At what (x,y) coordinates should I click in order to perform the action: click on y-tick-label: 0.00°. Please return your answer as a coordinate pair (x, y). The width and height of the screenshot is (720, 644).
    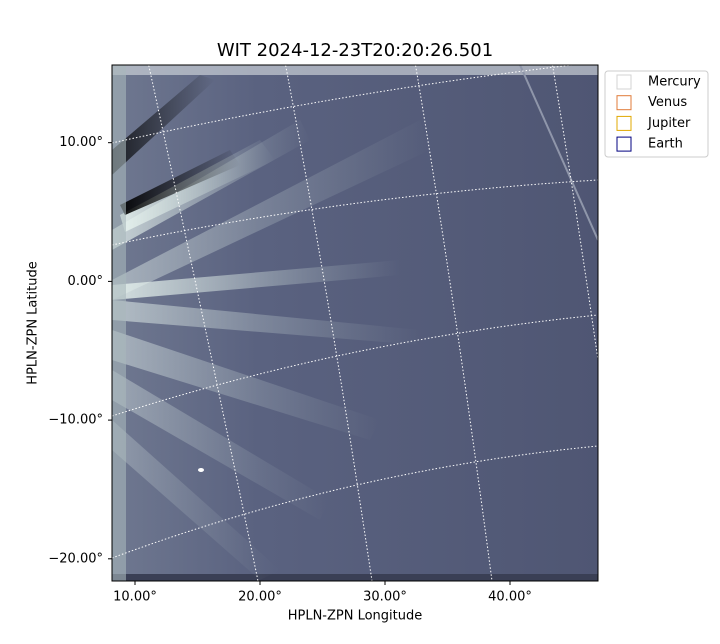
    Looking at the image, I should click on (85, 281).